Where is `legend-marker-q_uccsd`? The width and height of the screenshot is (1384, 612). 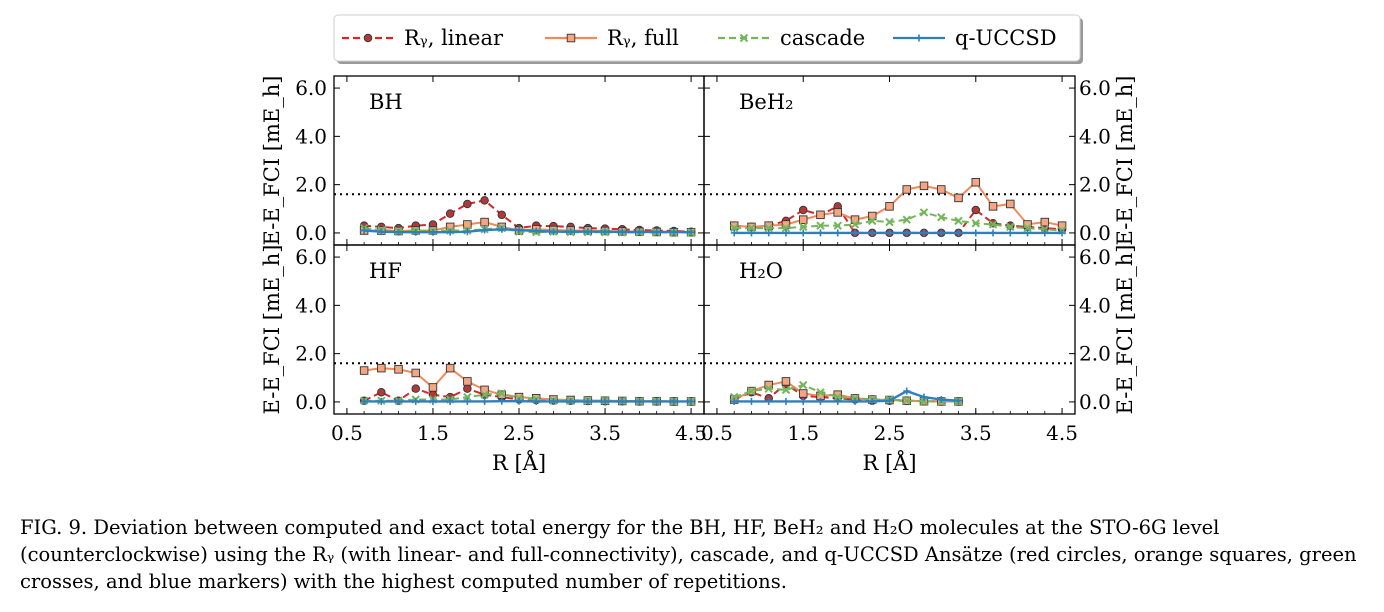 legend-marker-q_uccsd is located at coordinates (919, 38).